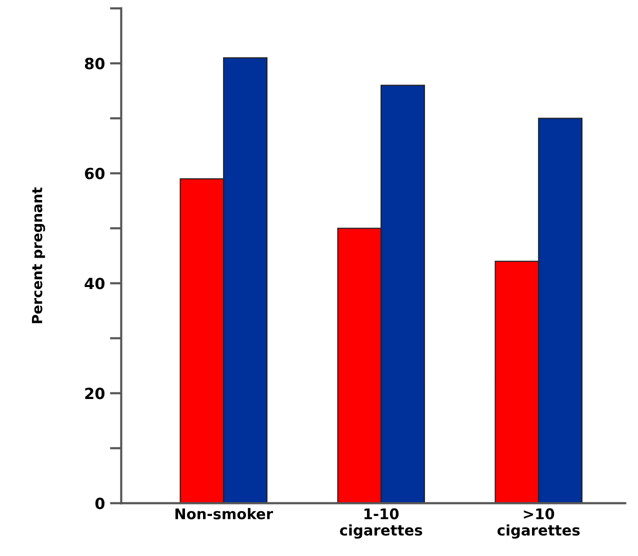  What do you see at coordinates (94, 64) in the screenshot?
I see `y-tick-label: 80` at bounding box center [94, 64].